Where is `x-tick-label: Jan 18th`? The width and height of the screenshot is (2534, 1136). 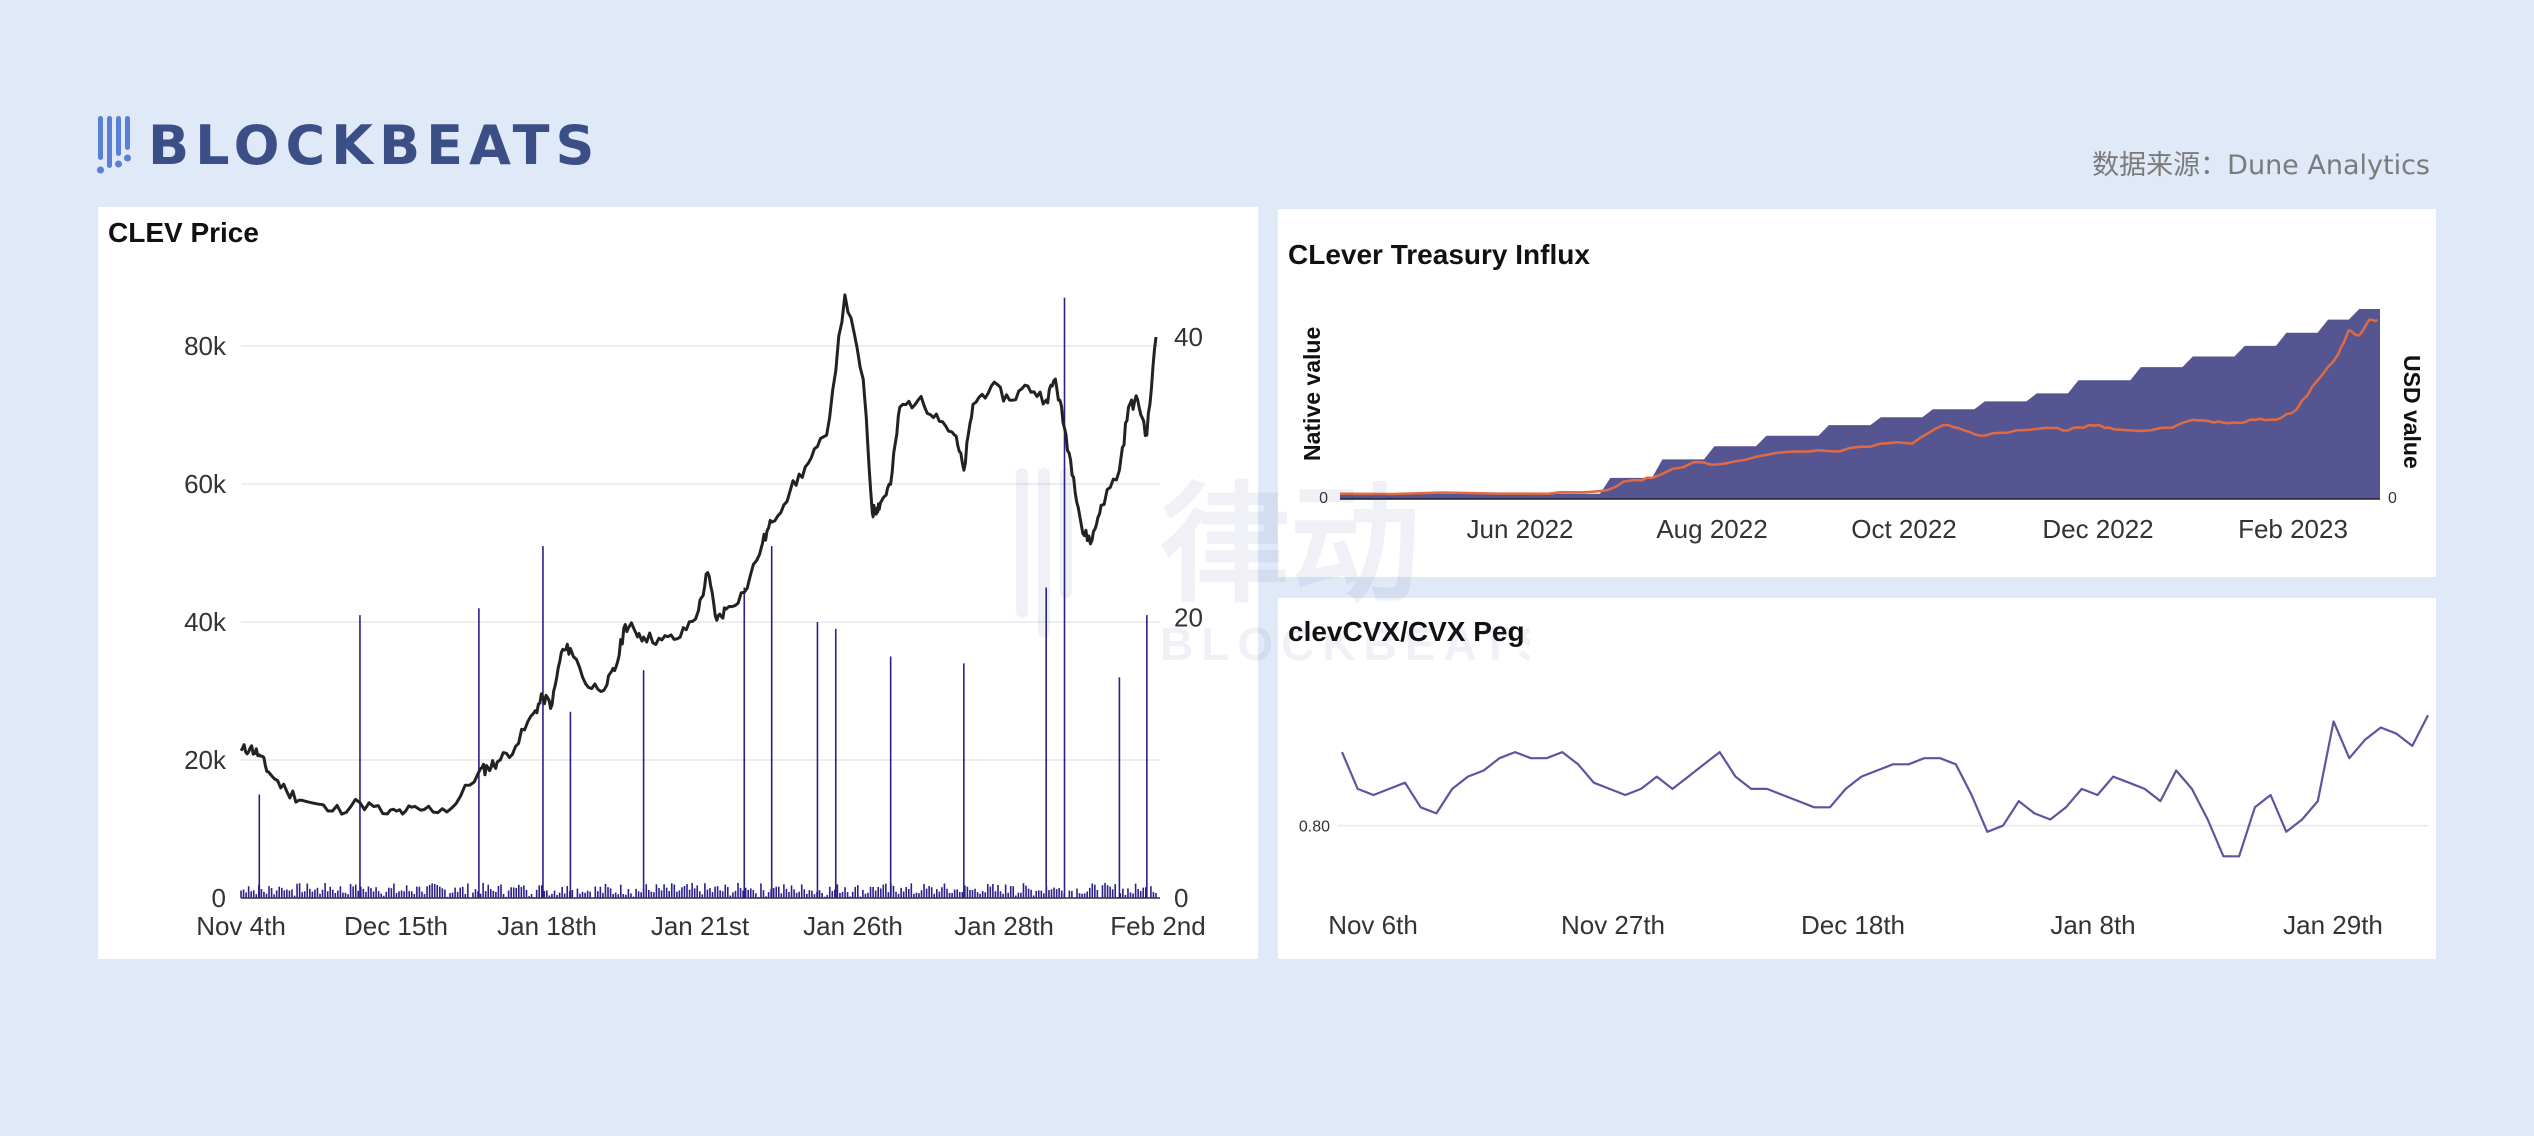
x-tick-label: Jan 18th is located at coordinates (547, 926).